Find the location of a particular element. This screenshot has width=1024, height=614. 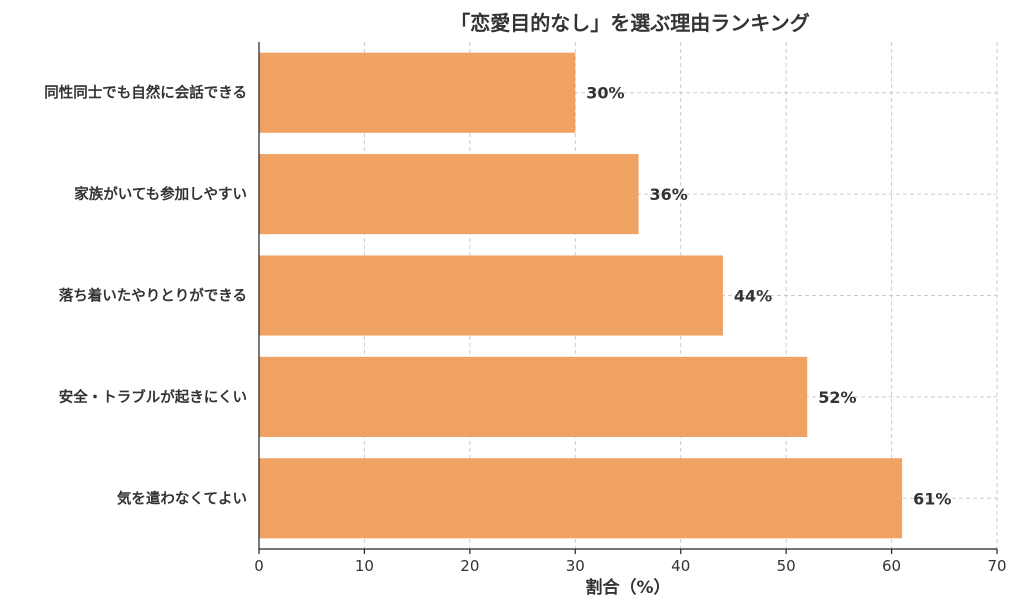

category-label-4: 気を遣わなくてよい is located at coordinates (182, 498).